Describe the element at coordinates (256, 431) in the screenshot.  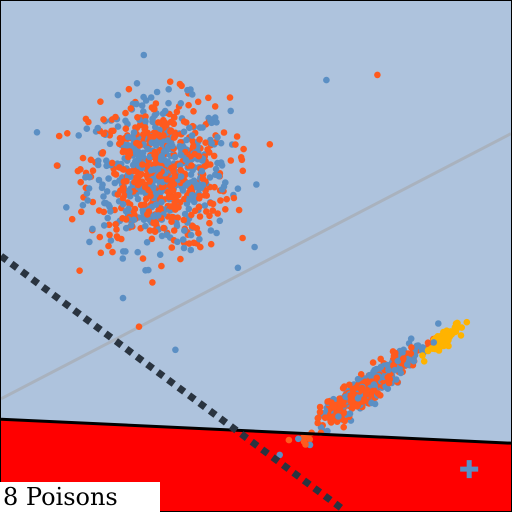
I see `solid-boundary-line` at that location.